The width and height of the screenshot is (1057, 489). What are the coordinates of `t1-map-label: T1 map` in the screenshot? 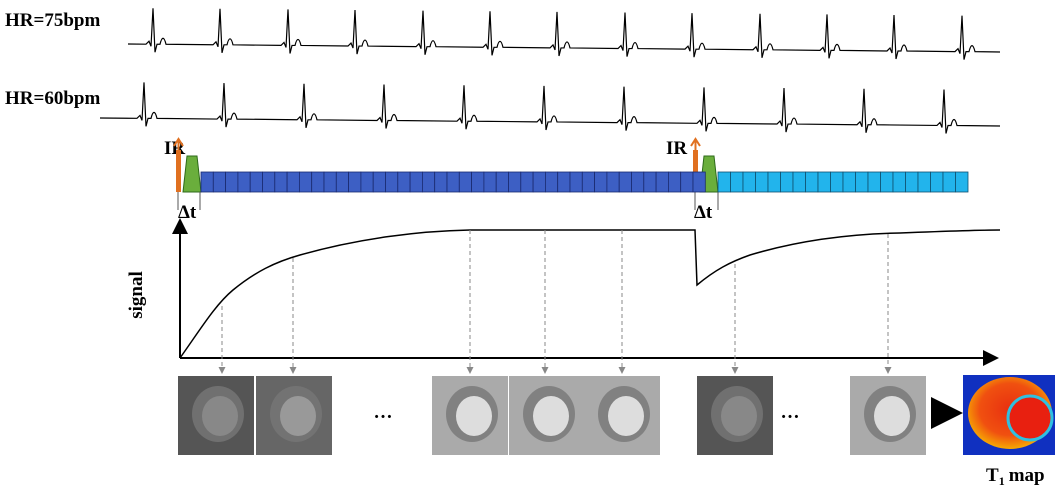 It's located at (1015, 476).